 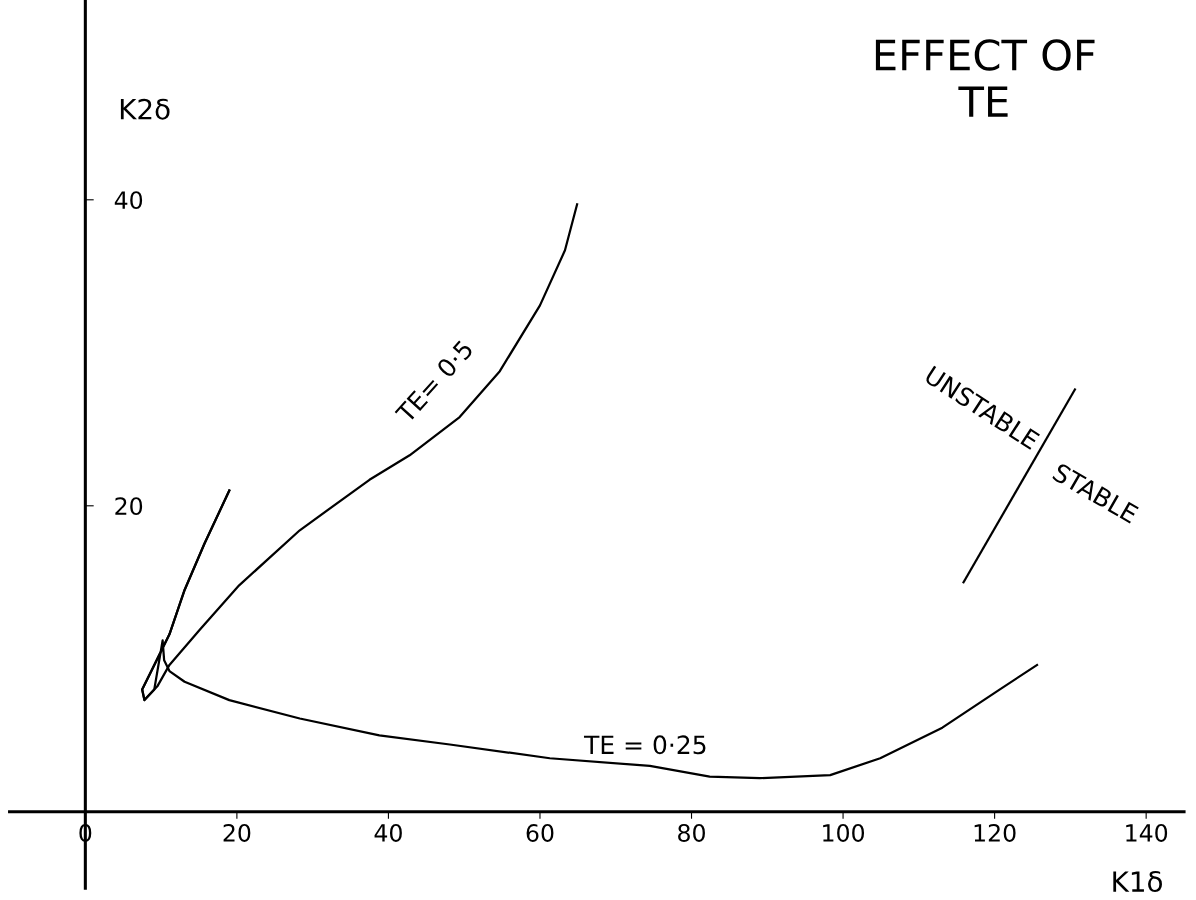 I want to click on annotation: TE= 0·5, so click(x=434, y=382).